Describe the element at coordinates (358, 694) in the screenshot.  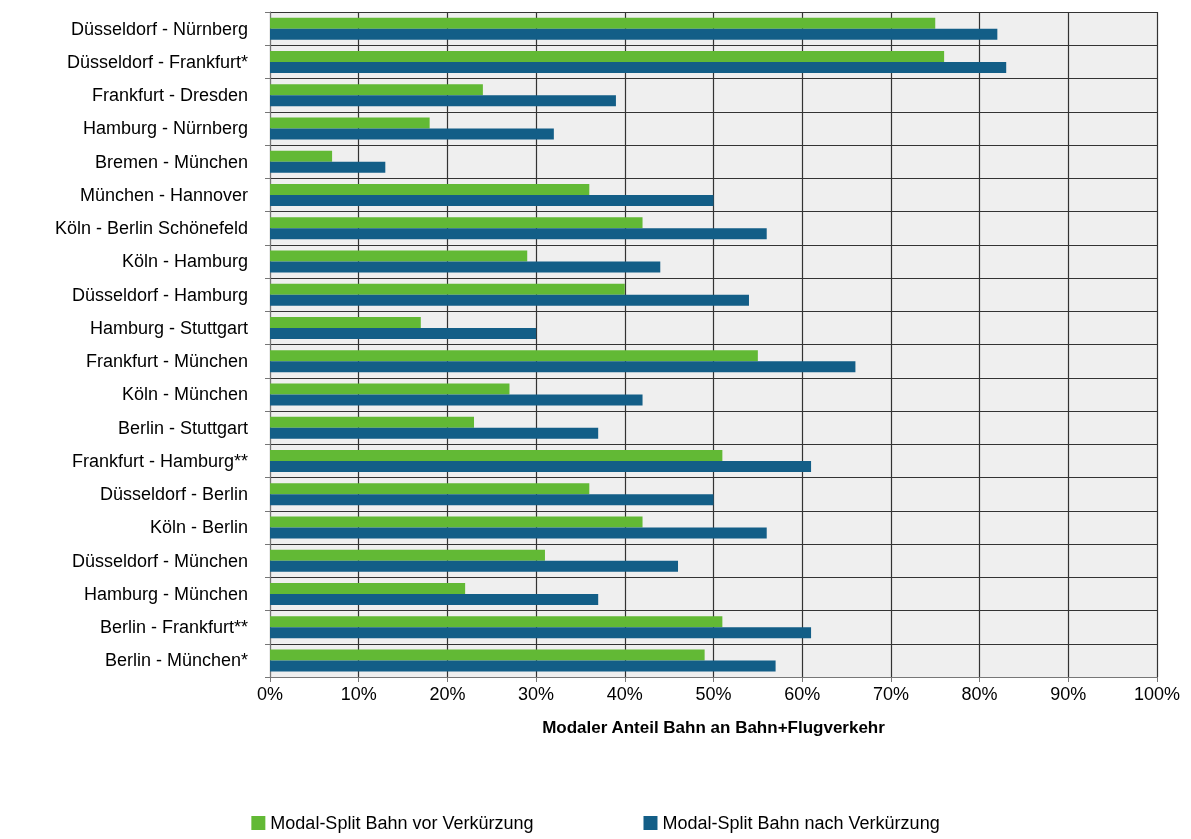
I see `x-tick-label: 10%` at that location.